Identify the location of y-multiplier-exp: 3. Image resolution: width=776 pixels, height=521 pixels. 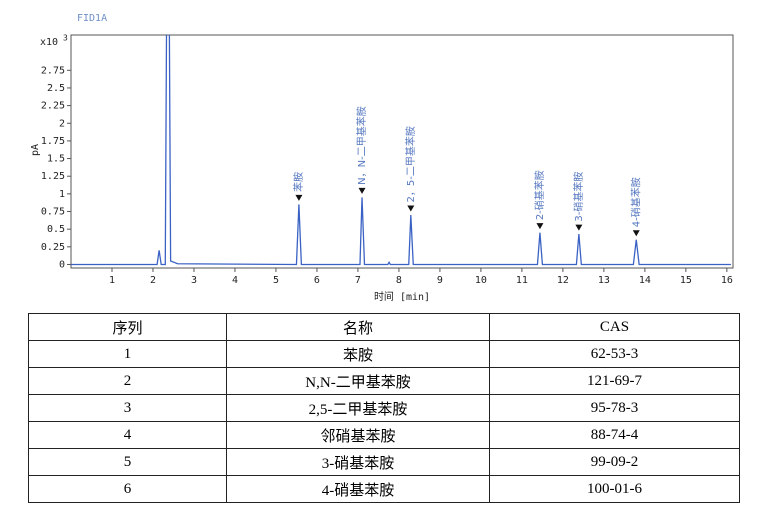
(65, 38).